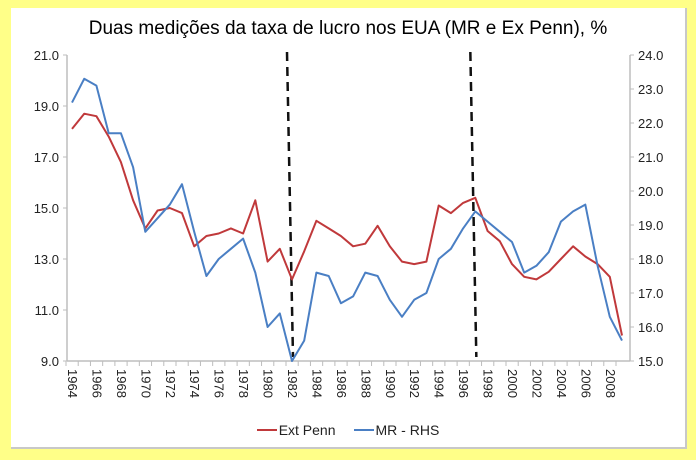 This screenshot has width=696, height=460. I want to click on right-tick-label: 17.0, so click(650, 293).